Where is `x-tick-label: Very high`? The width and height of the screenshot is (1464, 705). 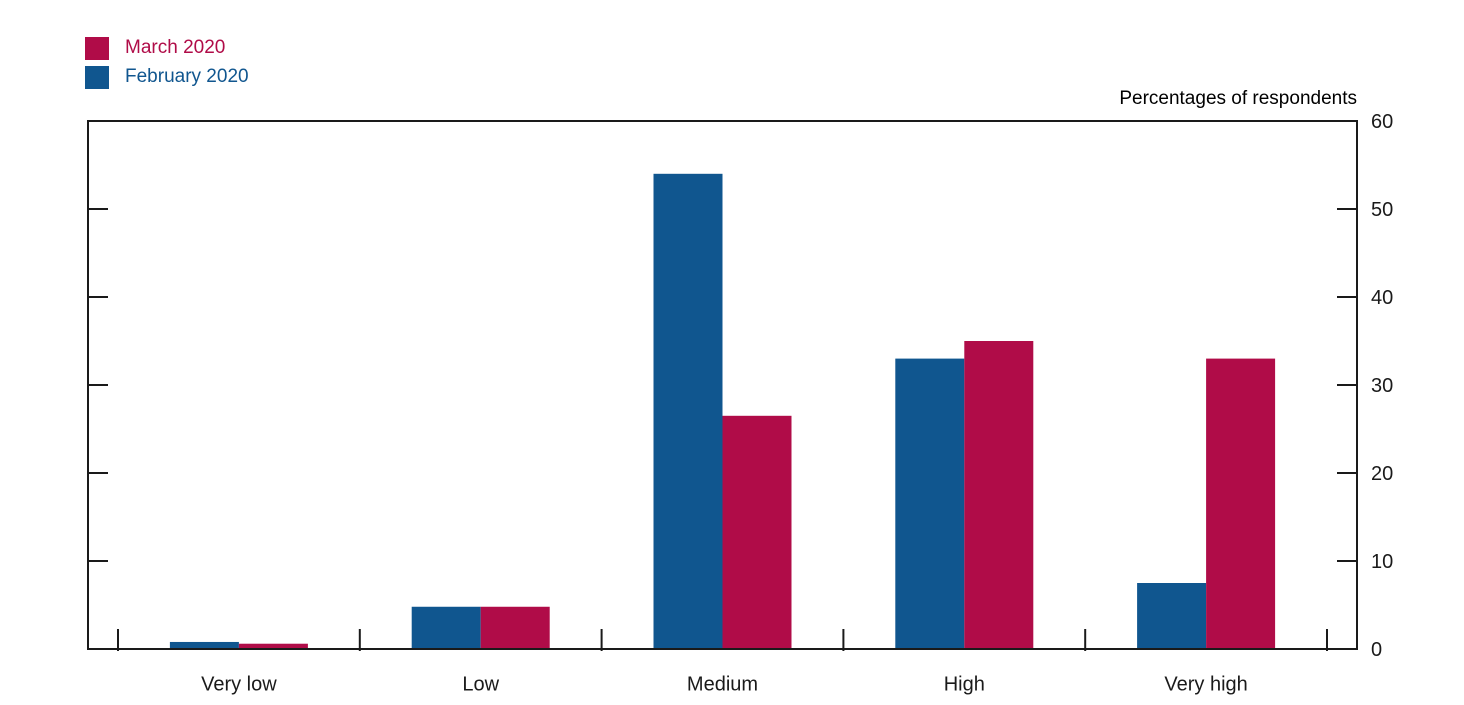 x-tick-label: Very high is located at coordinates (1205, 685).